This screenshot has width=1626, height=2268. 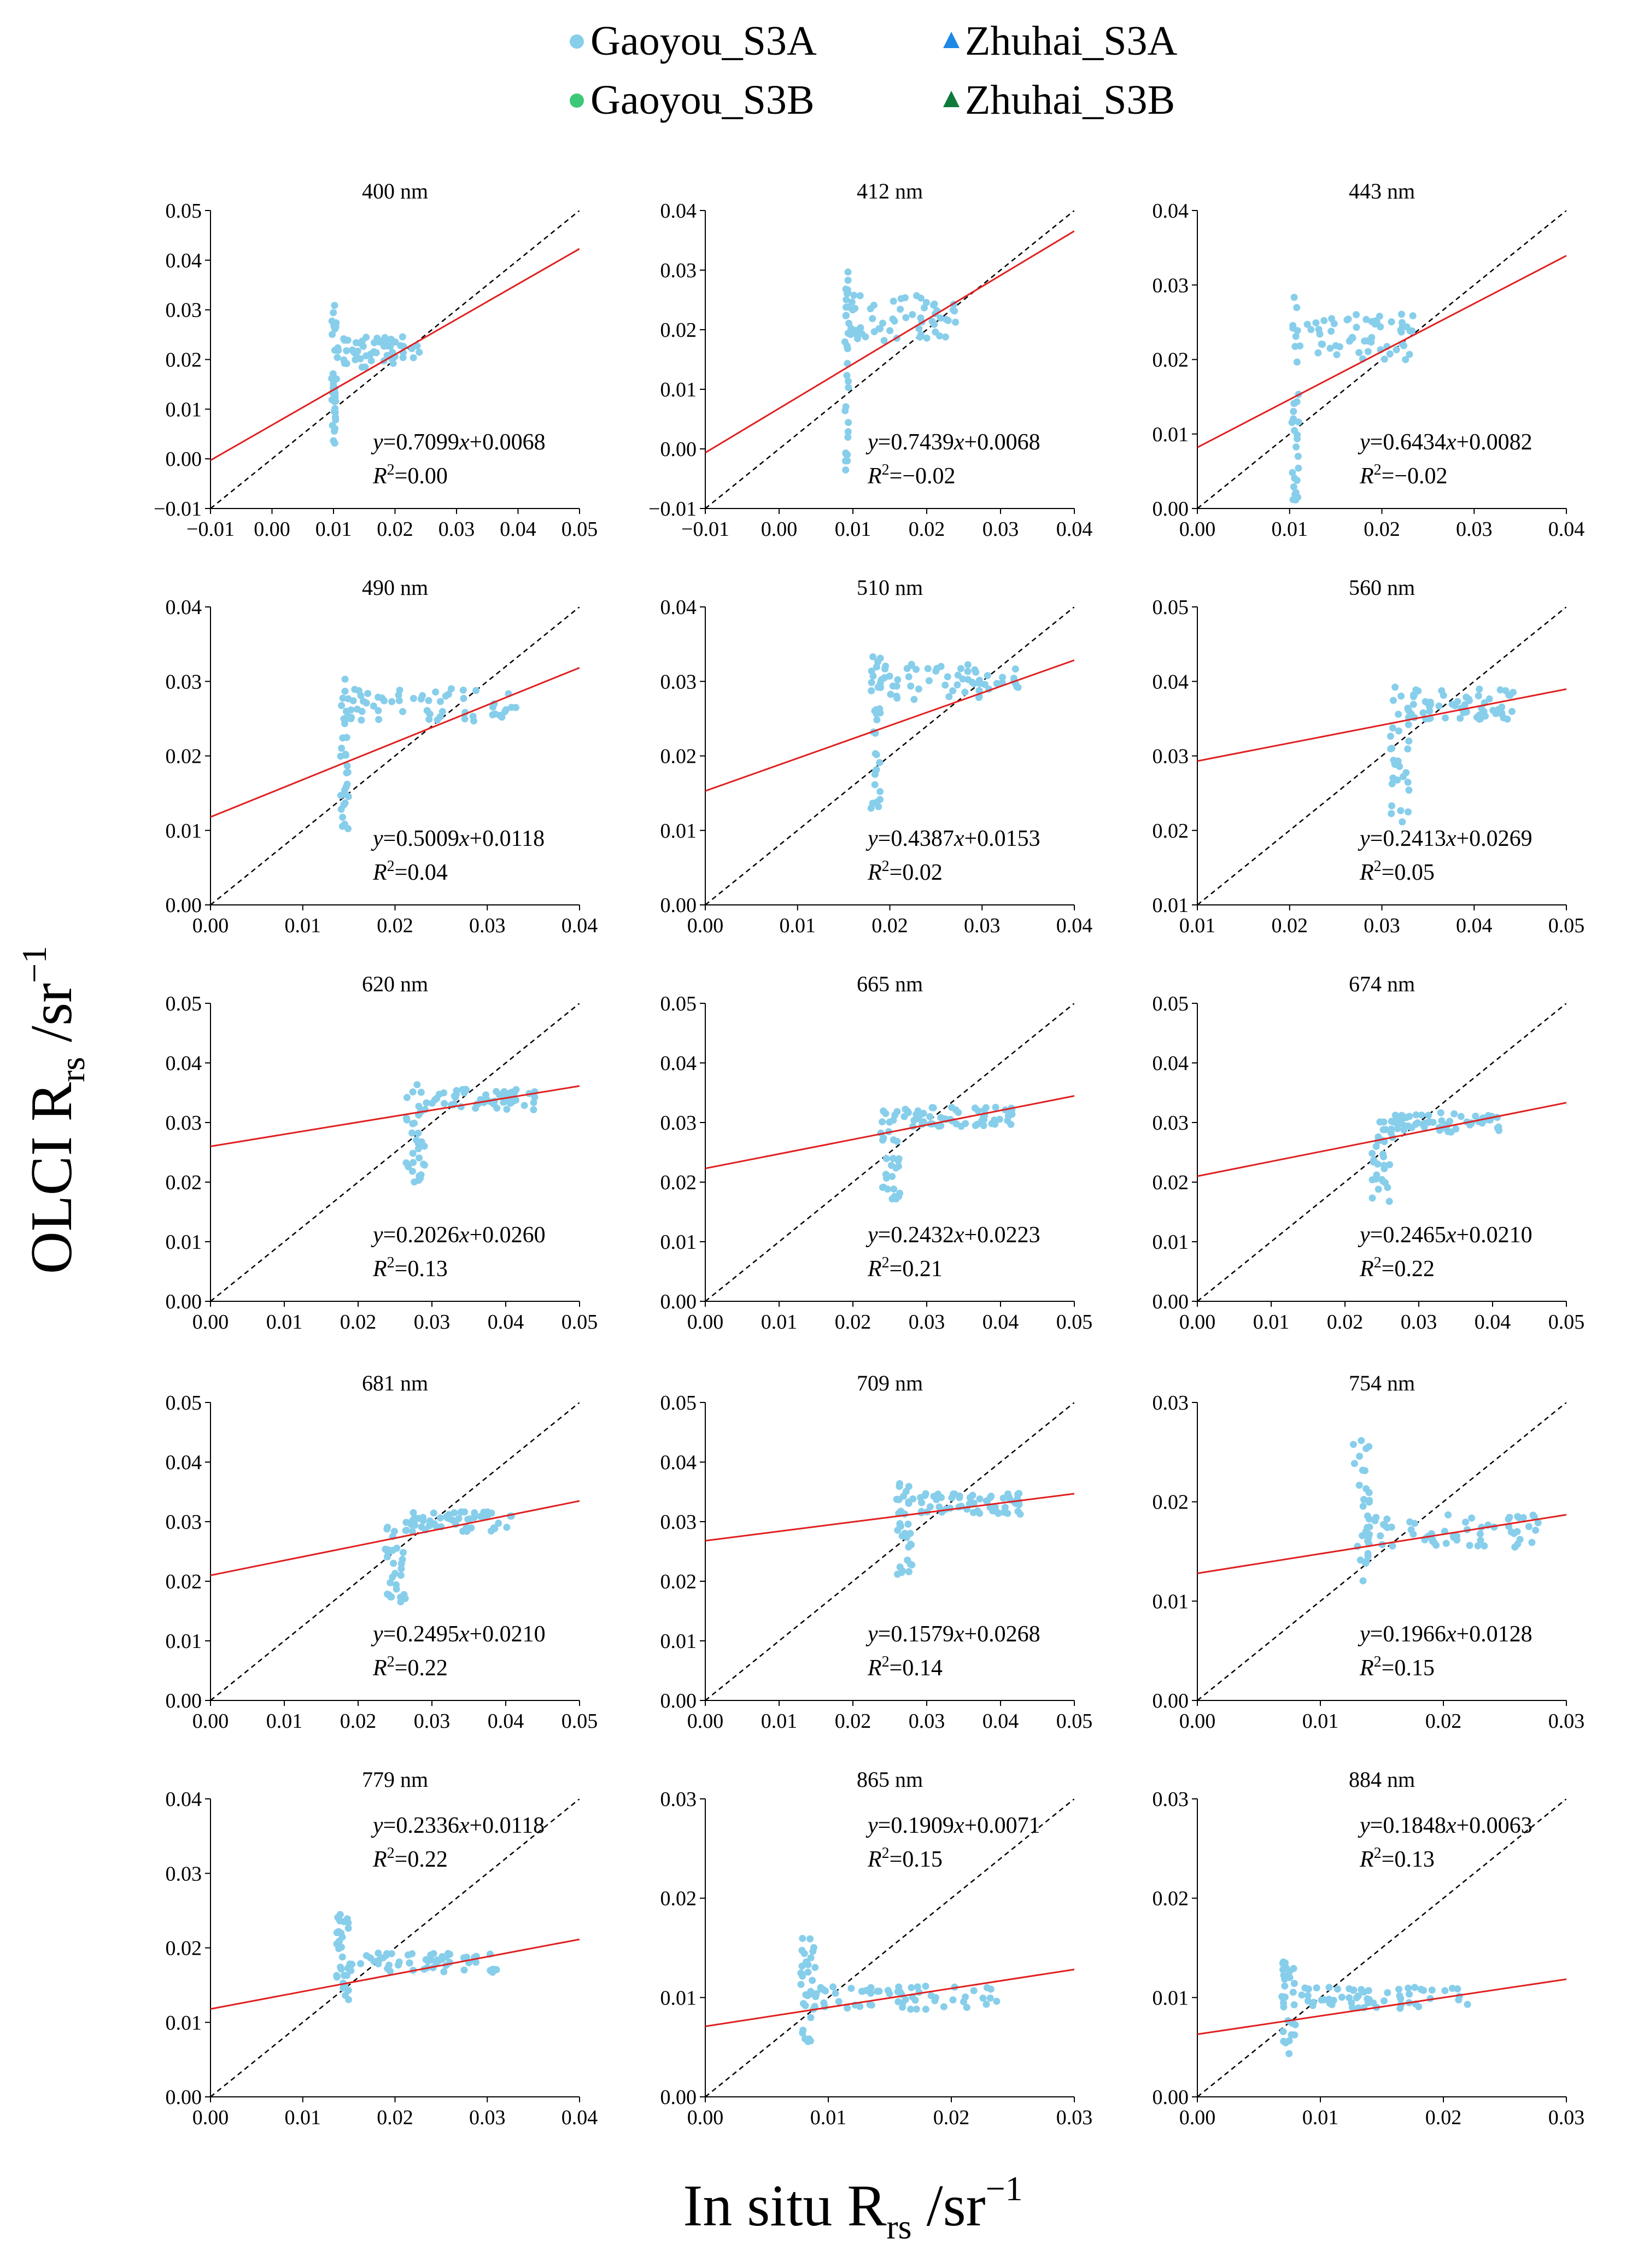 I want to click on panel-title: 412 nm, so click(x=890, y=191).